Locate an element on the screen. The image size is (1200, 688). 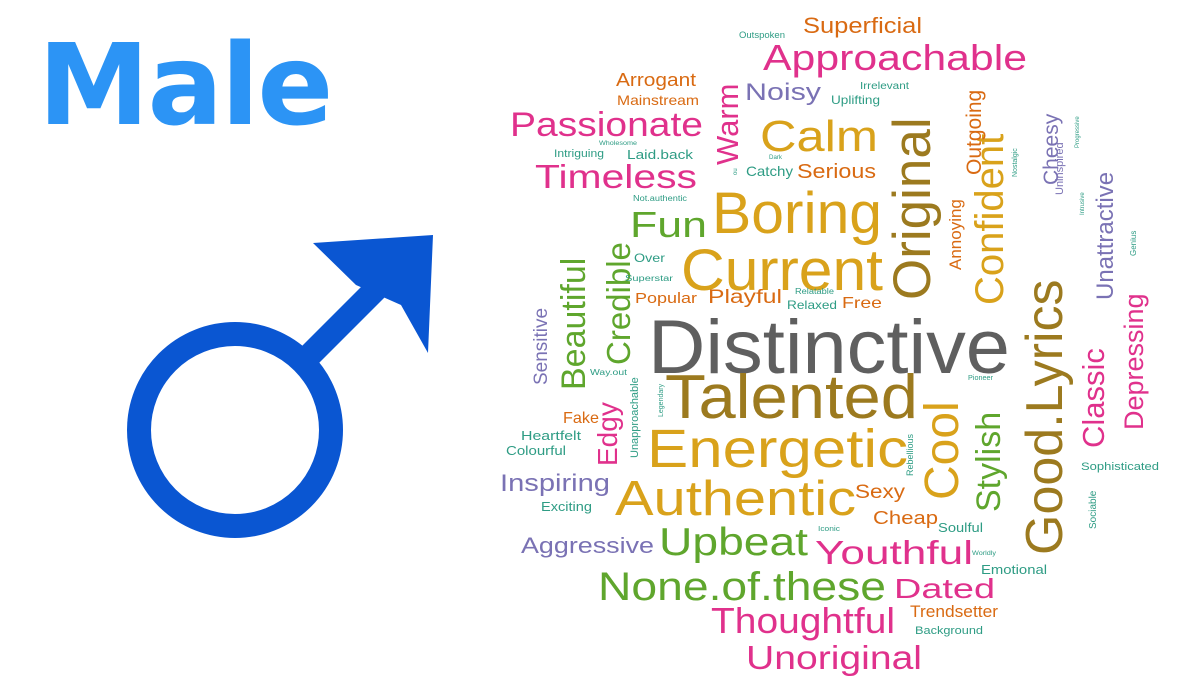
cloud-word: Original is located at coordinates (912, 208).